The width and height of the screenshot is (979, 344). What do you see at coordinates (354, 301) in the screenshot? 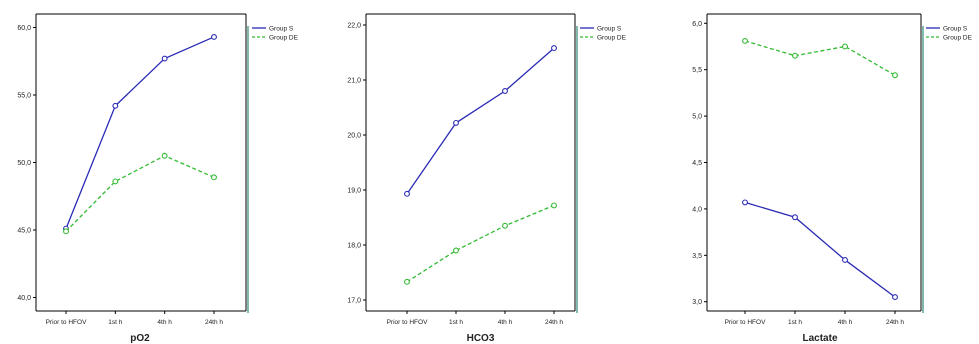
I see `y-tick-label: 17,0` at bounding box center [354, 301].